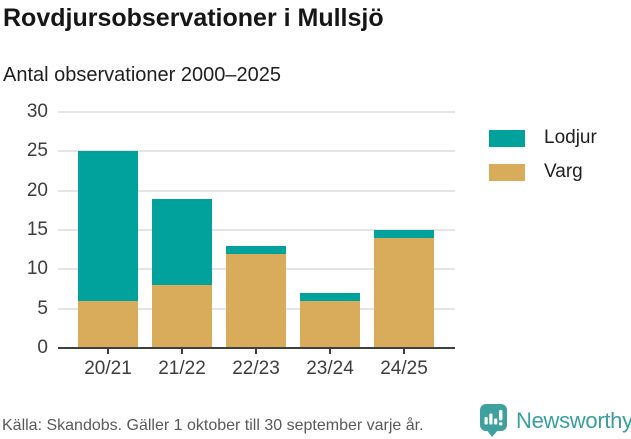 The height and width of the screenshot is (439, 631). I want to click on legend-label-lodjur: Lodjur, so click(570, 137).